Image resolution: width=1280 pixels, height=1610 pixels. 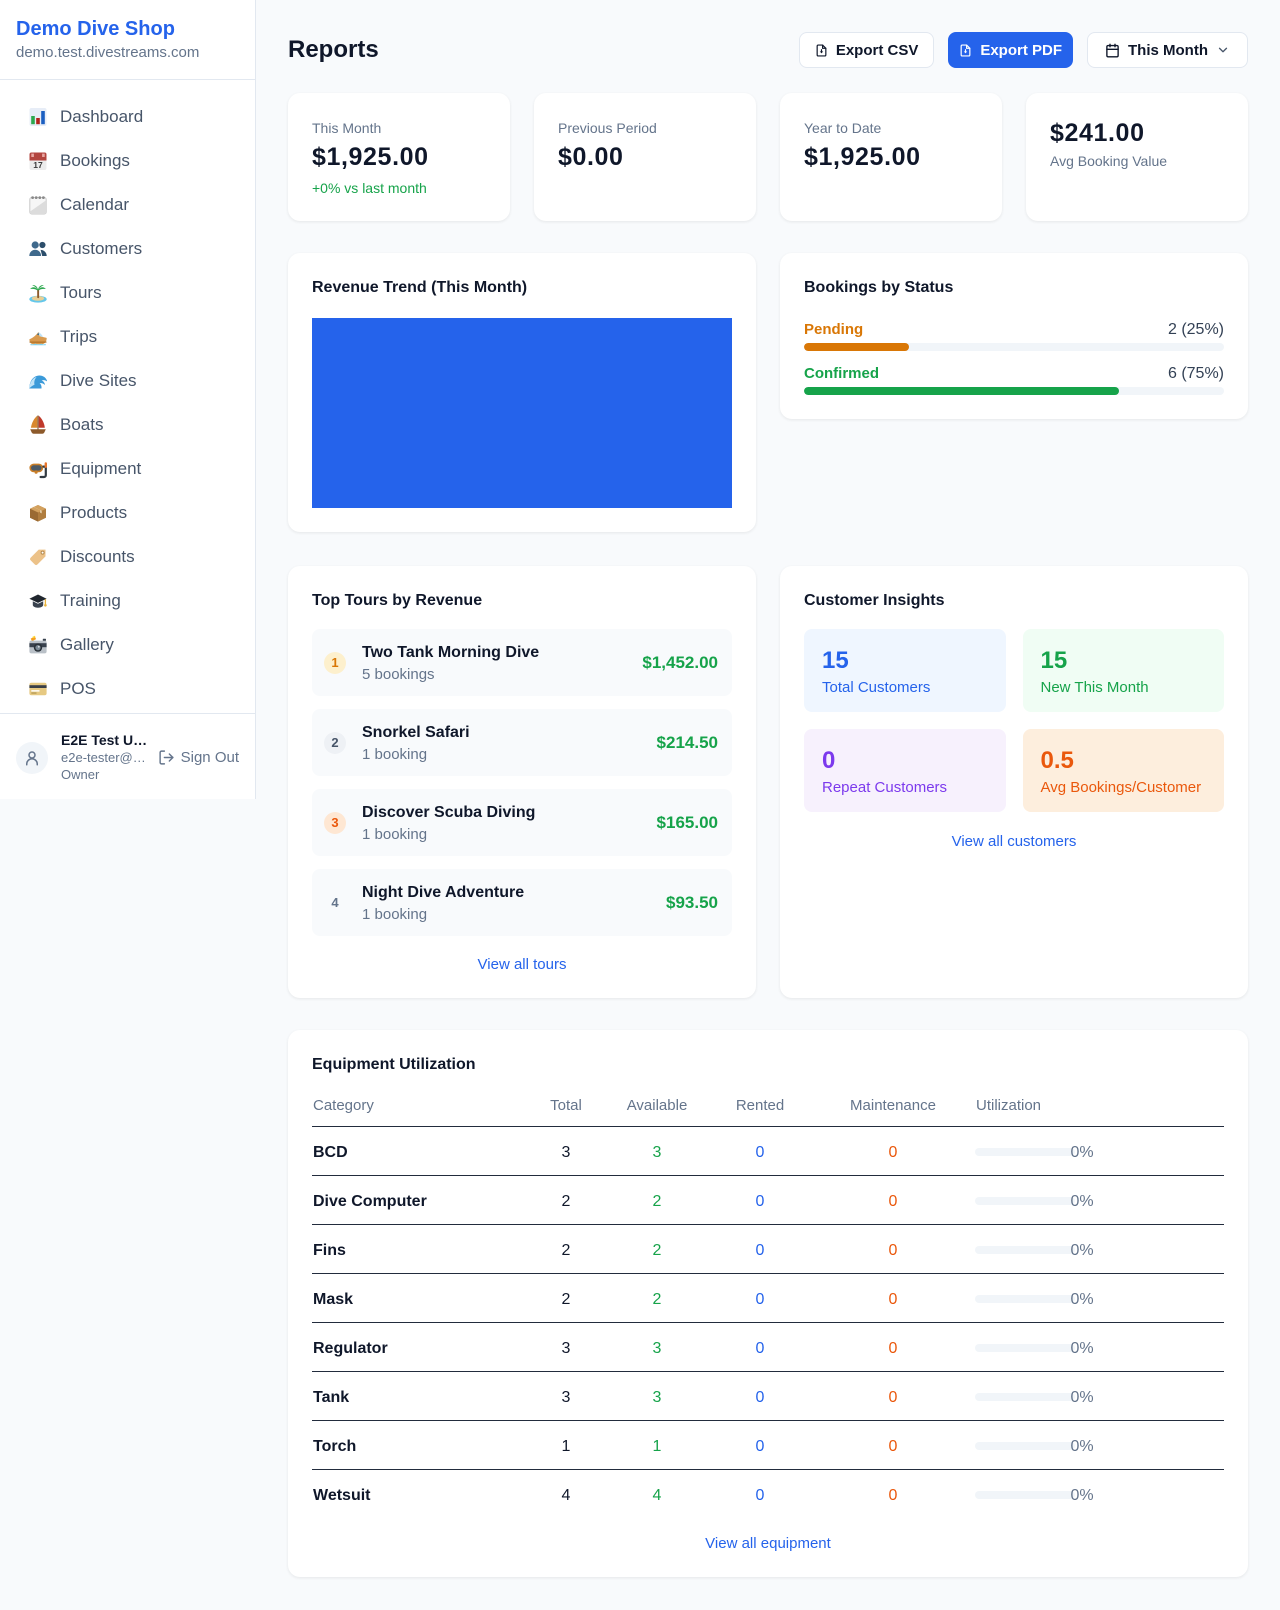 What do you see at coordinates (38, 165) in the screenshot?
I see `svg-text: 17` at bounding box center [38, 165].